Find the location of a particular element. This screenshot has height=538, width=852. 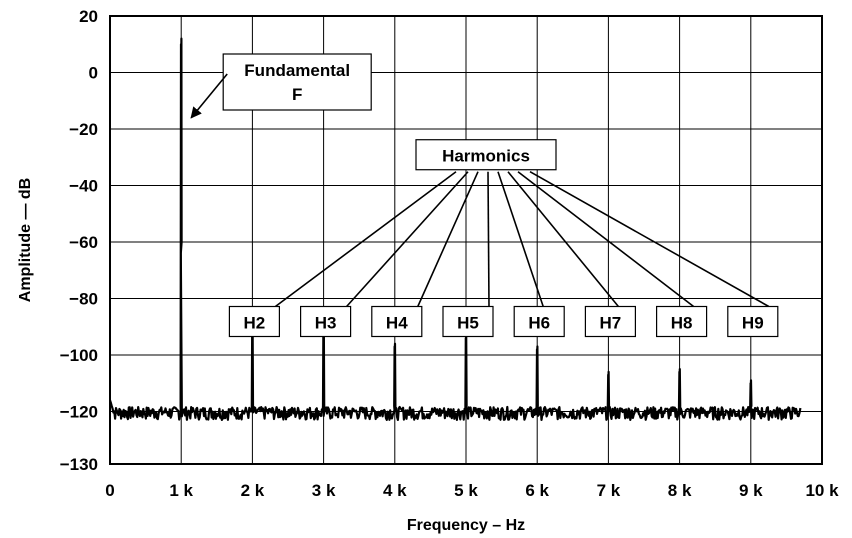

harmonic-label: H6 is located at coordinates (539, 323).